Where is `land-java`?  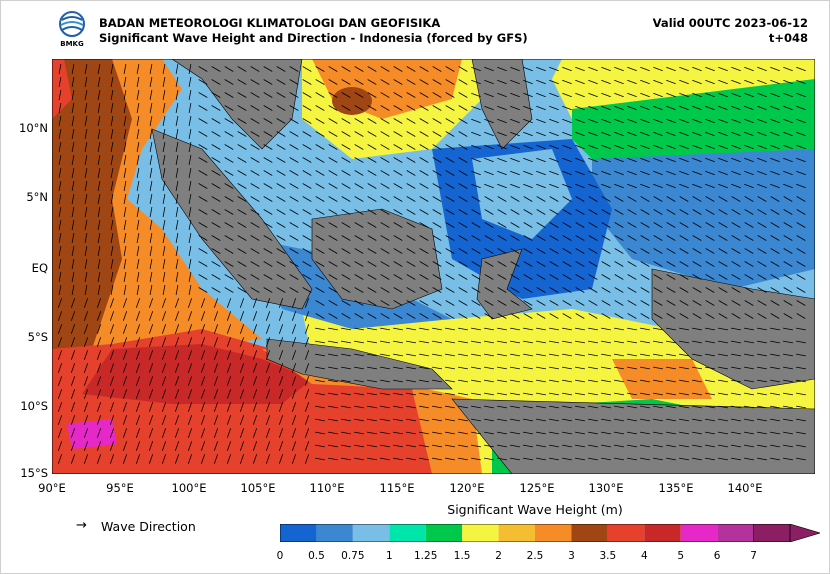 land-java is located at coordinates (359, 364).